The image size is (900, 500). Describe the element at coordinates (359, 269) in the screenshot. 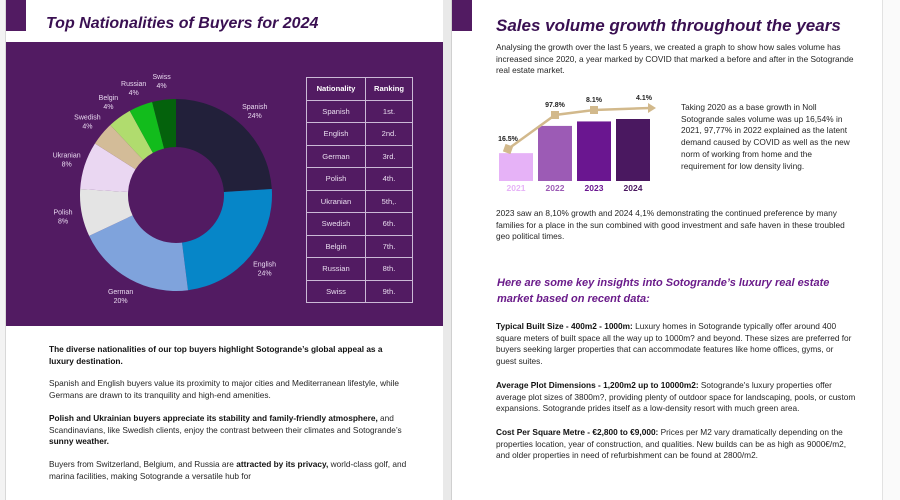

I see `table-row: Russian 8th.` at that location.